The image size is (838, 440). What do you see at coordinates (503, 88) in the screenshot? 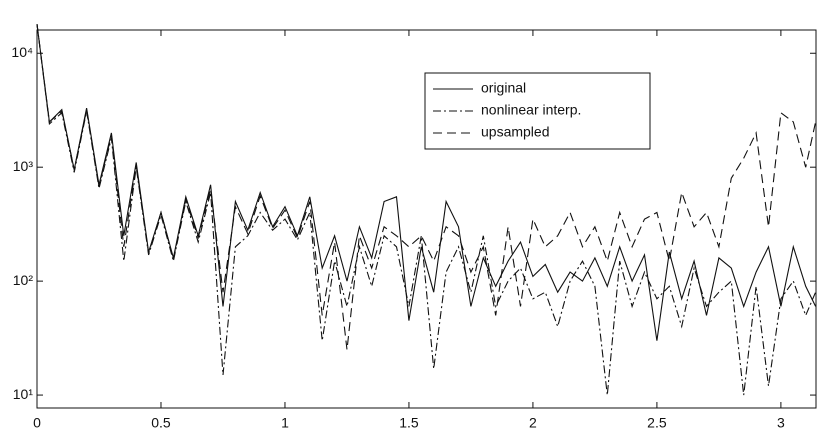
I see `legend-label: original` at bounding box center [503, 88].